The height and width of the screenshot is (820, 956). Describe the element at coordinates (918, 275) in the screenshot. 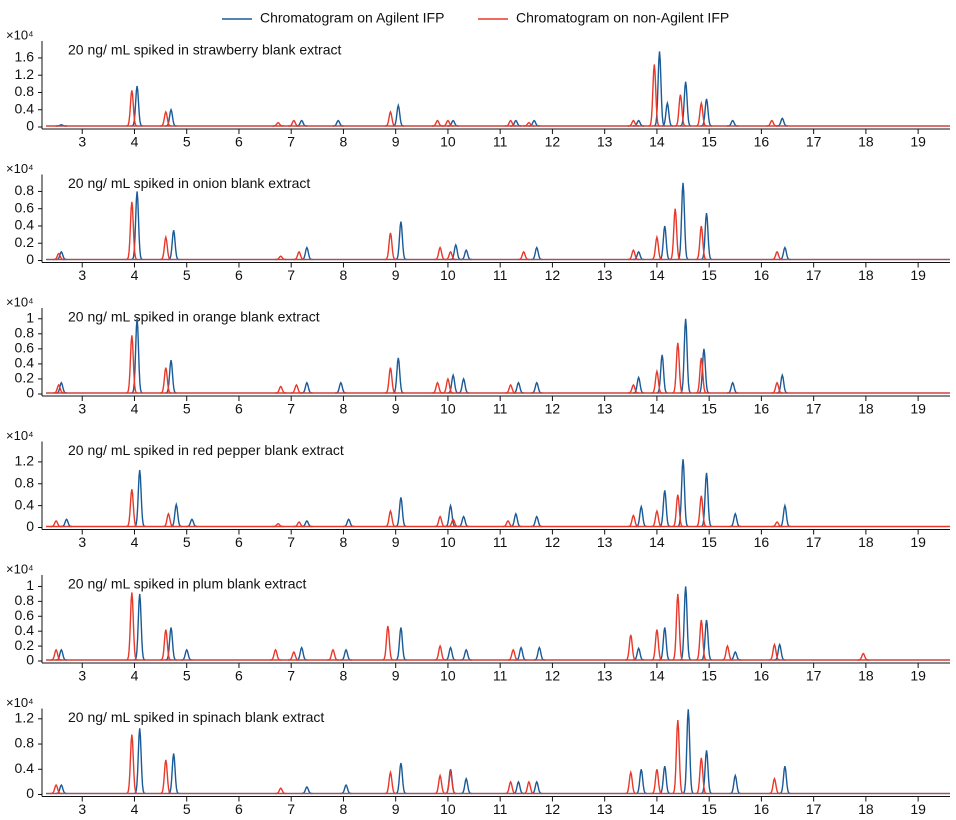

I see `x-tick-label: 19` at that location.